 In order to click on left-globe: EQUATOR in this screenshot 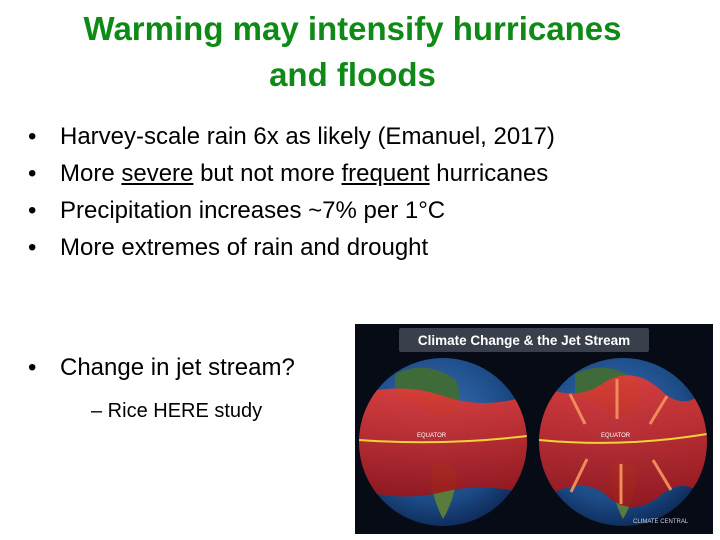, I will do `click(443, 442)`.